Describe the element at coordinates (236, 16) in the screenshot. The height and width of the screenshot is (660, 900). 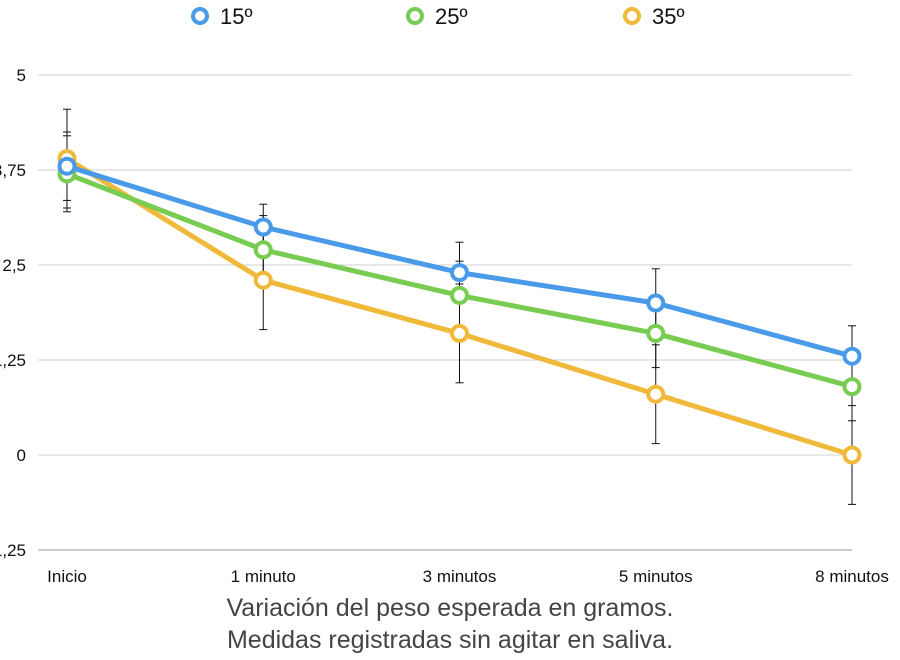
I see `legend-label: 15º` at that location.